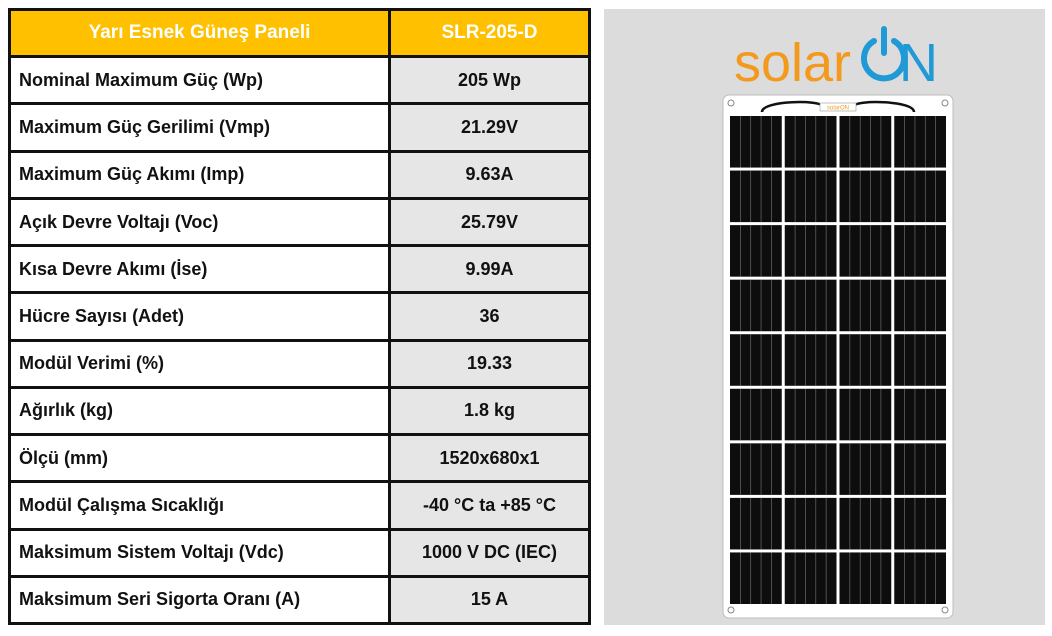 Image resolution: width=1052 pixels, height=636 pixels. Describe the element at coordinates (199, 599) in the screenshot. I see `spec-label-fuse-rating: Maksimum Seri Sigorta Oranı (A)` at that location.